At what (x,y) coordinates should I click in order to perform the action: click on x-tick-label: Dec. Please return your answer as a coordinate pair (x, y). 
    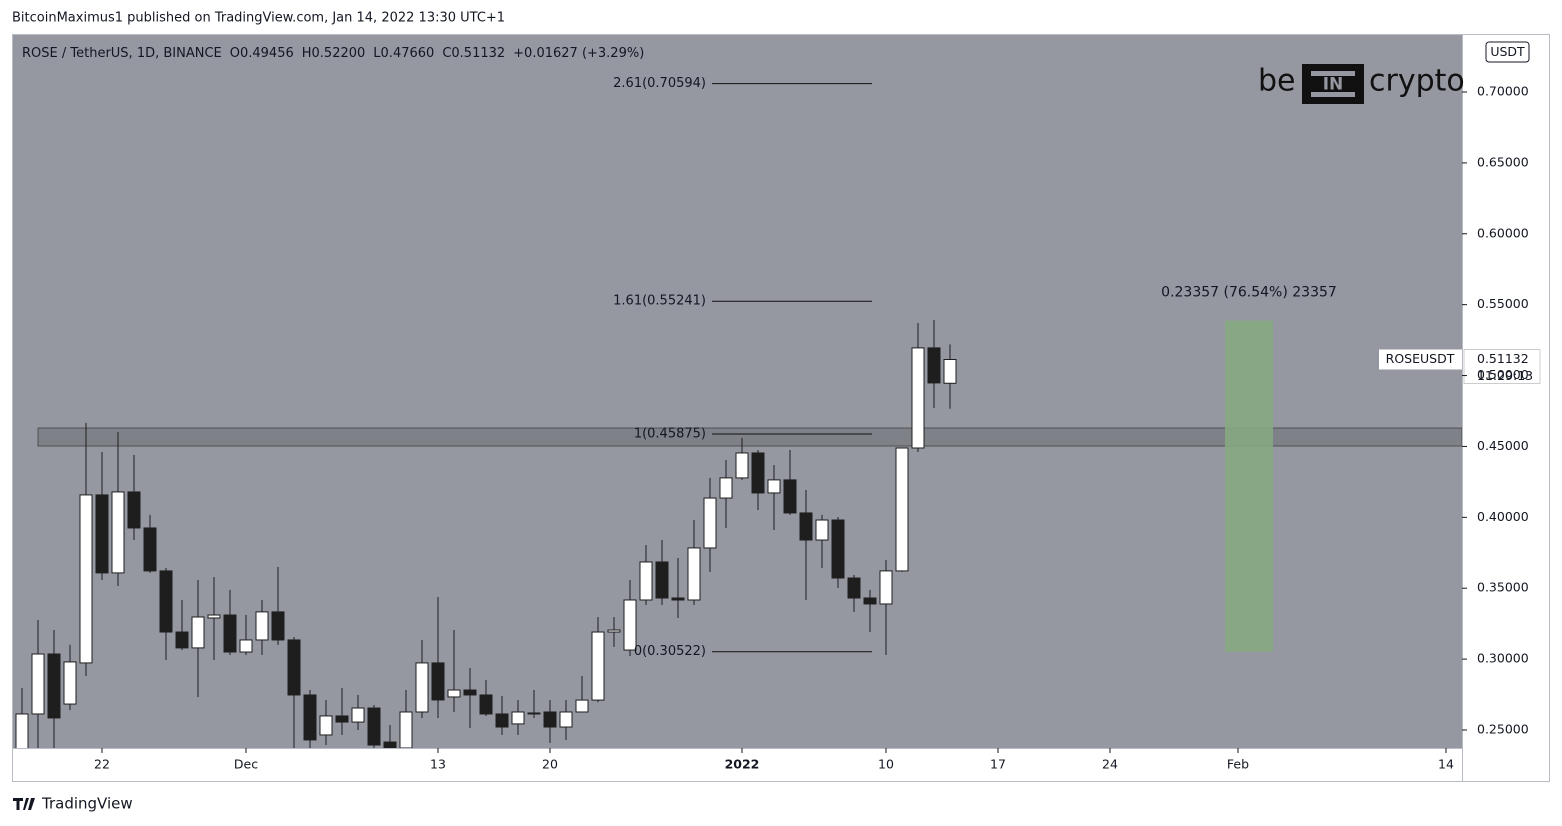
    Looking at the image, I should click on (246, 764).